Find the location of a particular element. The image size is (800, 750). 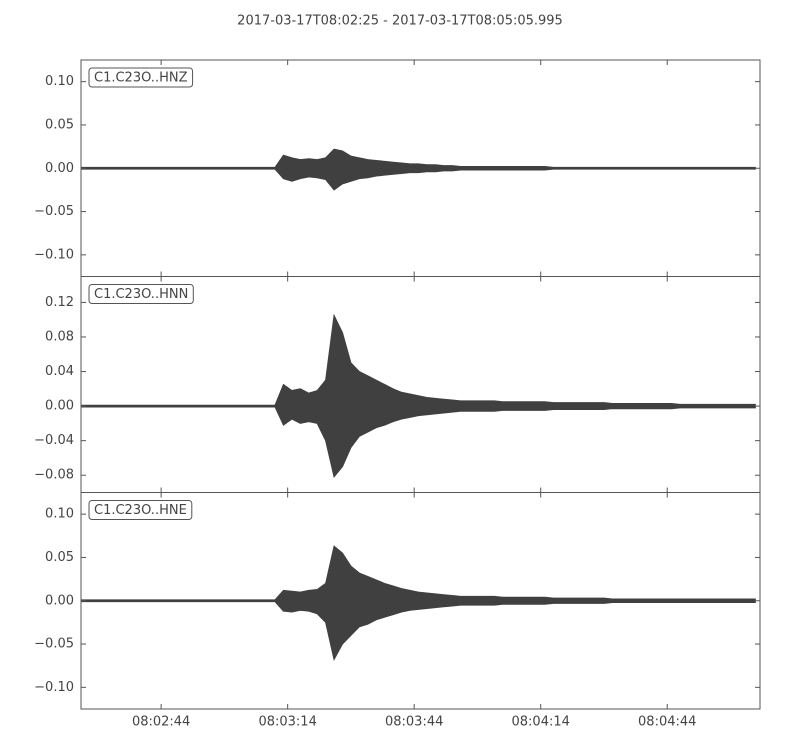

x-tick-label: 08:03:14 is located at coordinates (287, 722).